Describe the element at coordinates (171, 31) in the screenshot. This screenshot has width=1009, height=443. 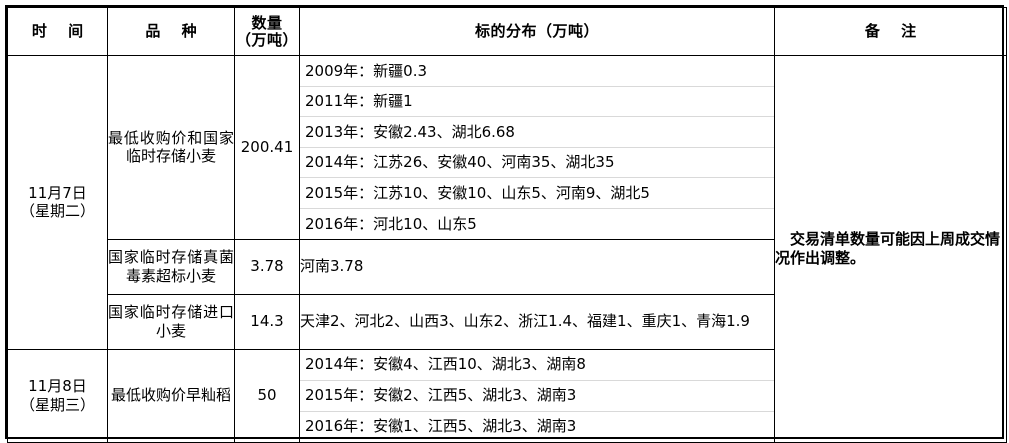
I see `header-variety: 品 种` at that location.